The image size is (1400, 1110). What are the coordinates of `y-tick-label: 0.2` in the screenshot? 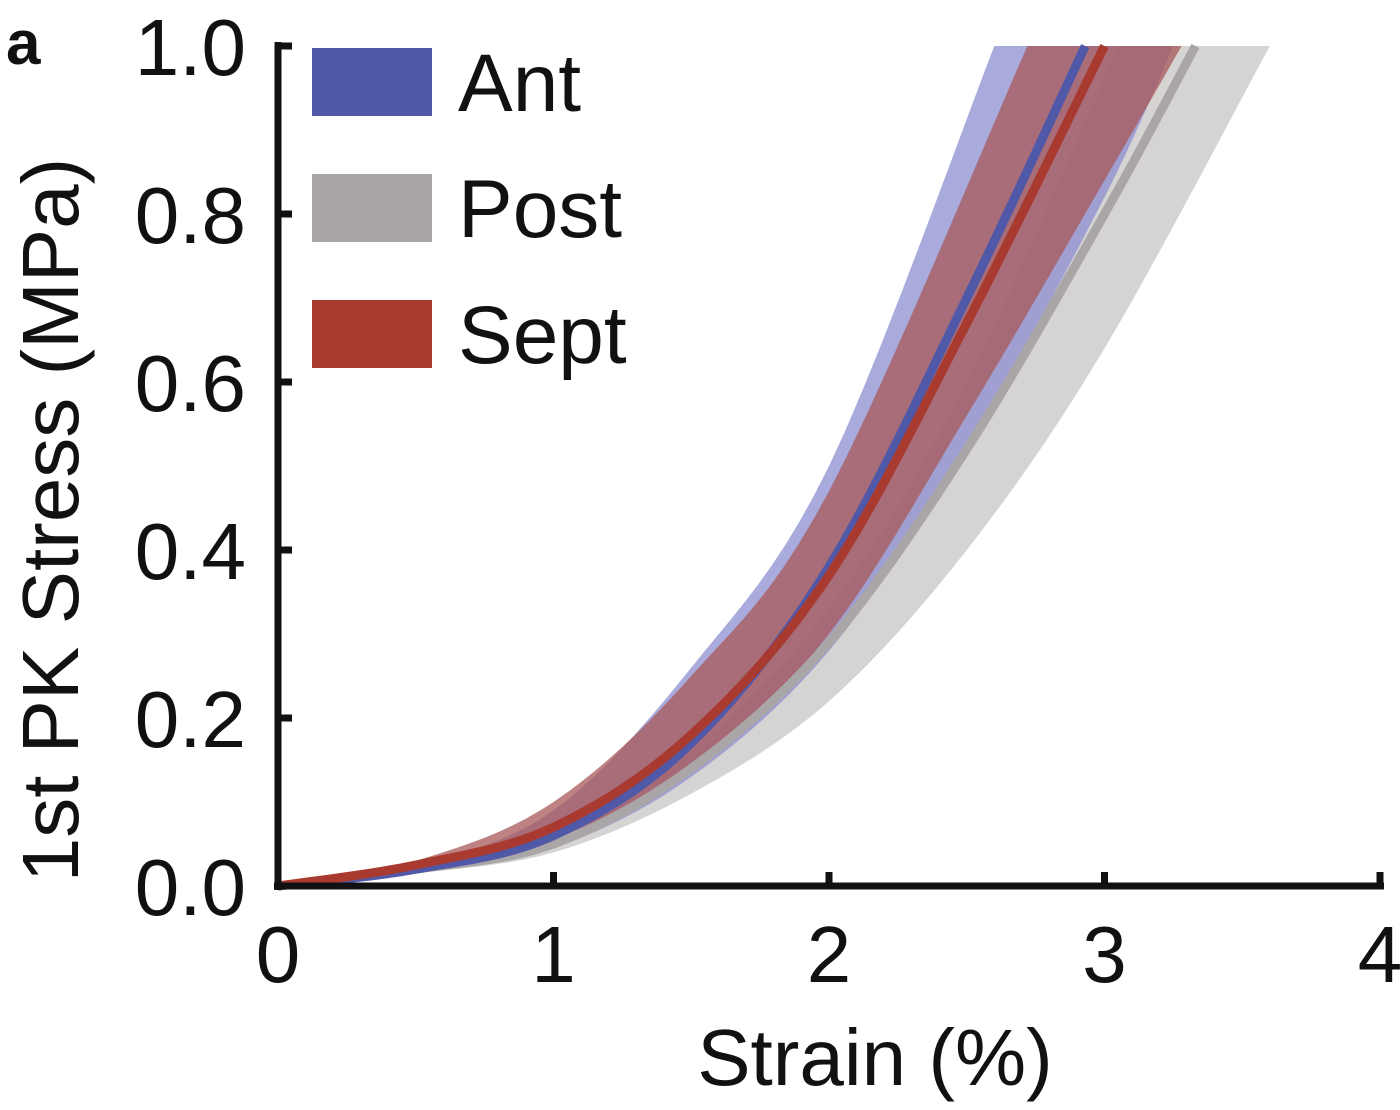 It's located at (190, 719).